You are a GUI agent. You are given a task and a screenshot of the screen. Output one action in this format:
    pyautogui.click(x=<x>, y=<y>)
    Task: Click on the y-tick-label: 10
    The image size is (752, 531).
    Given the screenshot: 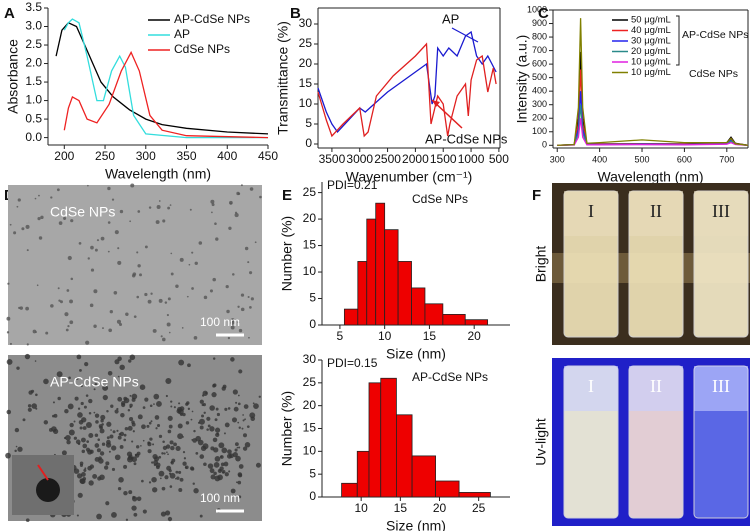 What is the action you would take?
    pyautogui.click(x=306, y=103)
    